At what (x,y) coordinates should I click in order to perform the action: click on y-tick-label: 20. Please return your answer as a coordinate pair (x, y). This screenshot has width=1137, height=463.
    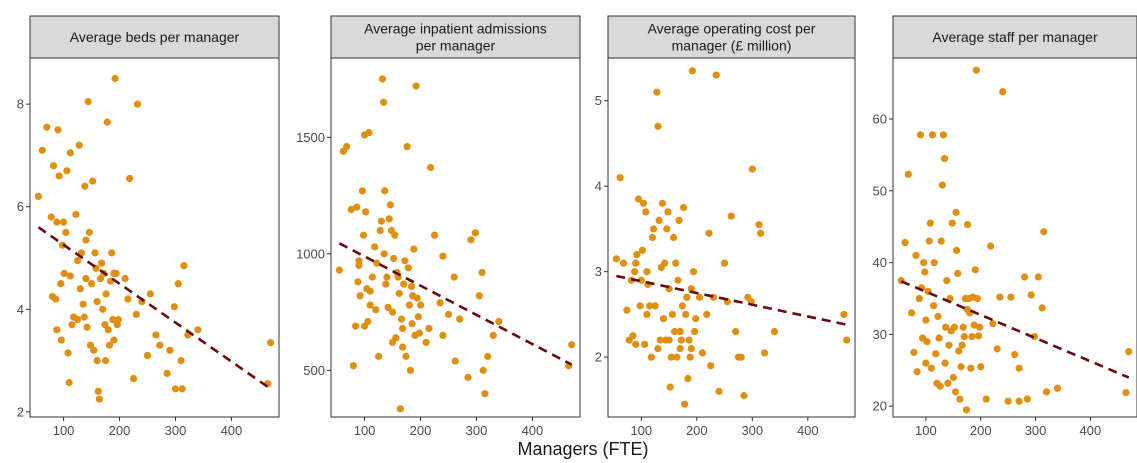
    Looking at the image, I should click on (880, 406).